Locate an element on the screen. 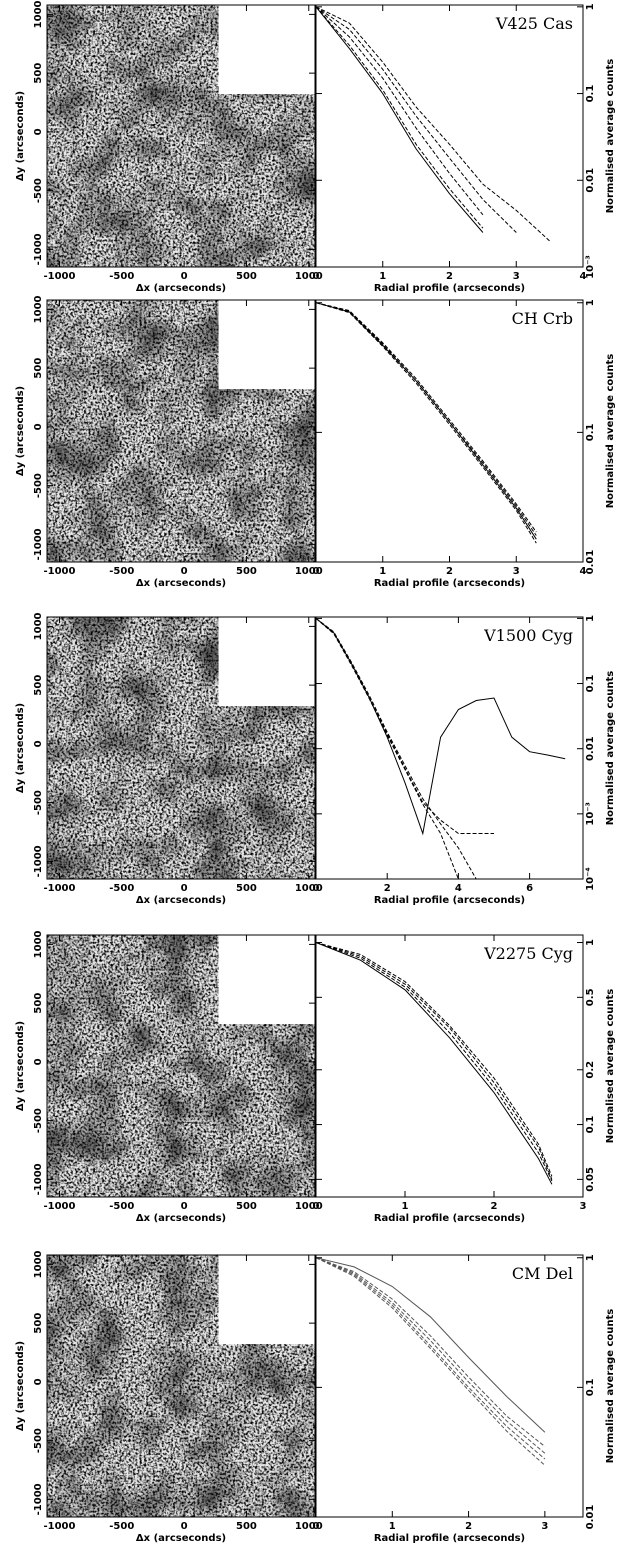 Image resolution: width=629 pixels, height=1568 pixels. star-name: V425 Cas is located at coordinates (534, 23).